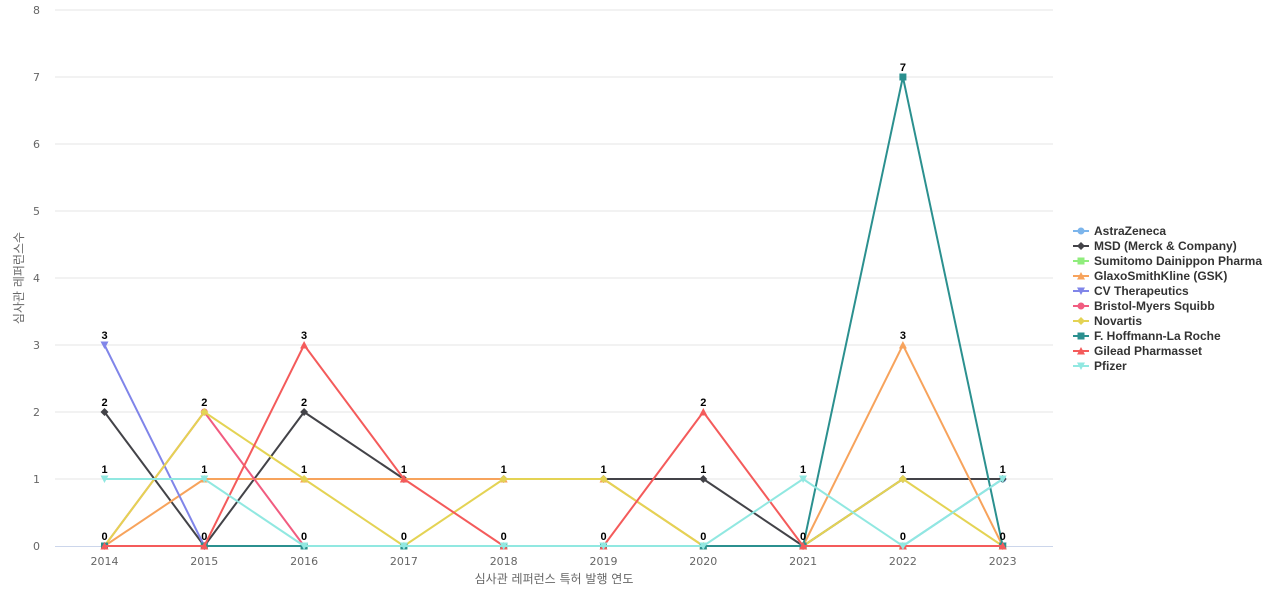  I want to click on legend-item: Novartis, so click(1107, 321).